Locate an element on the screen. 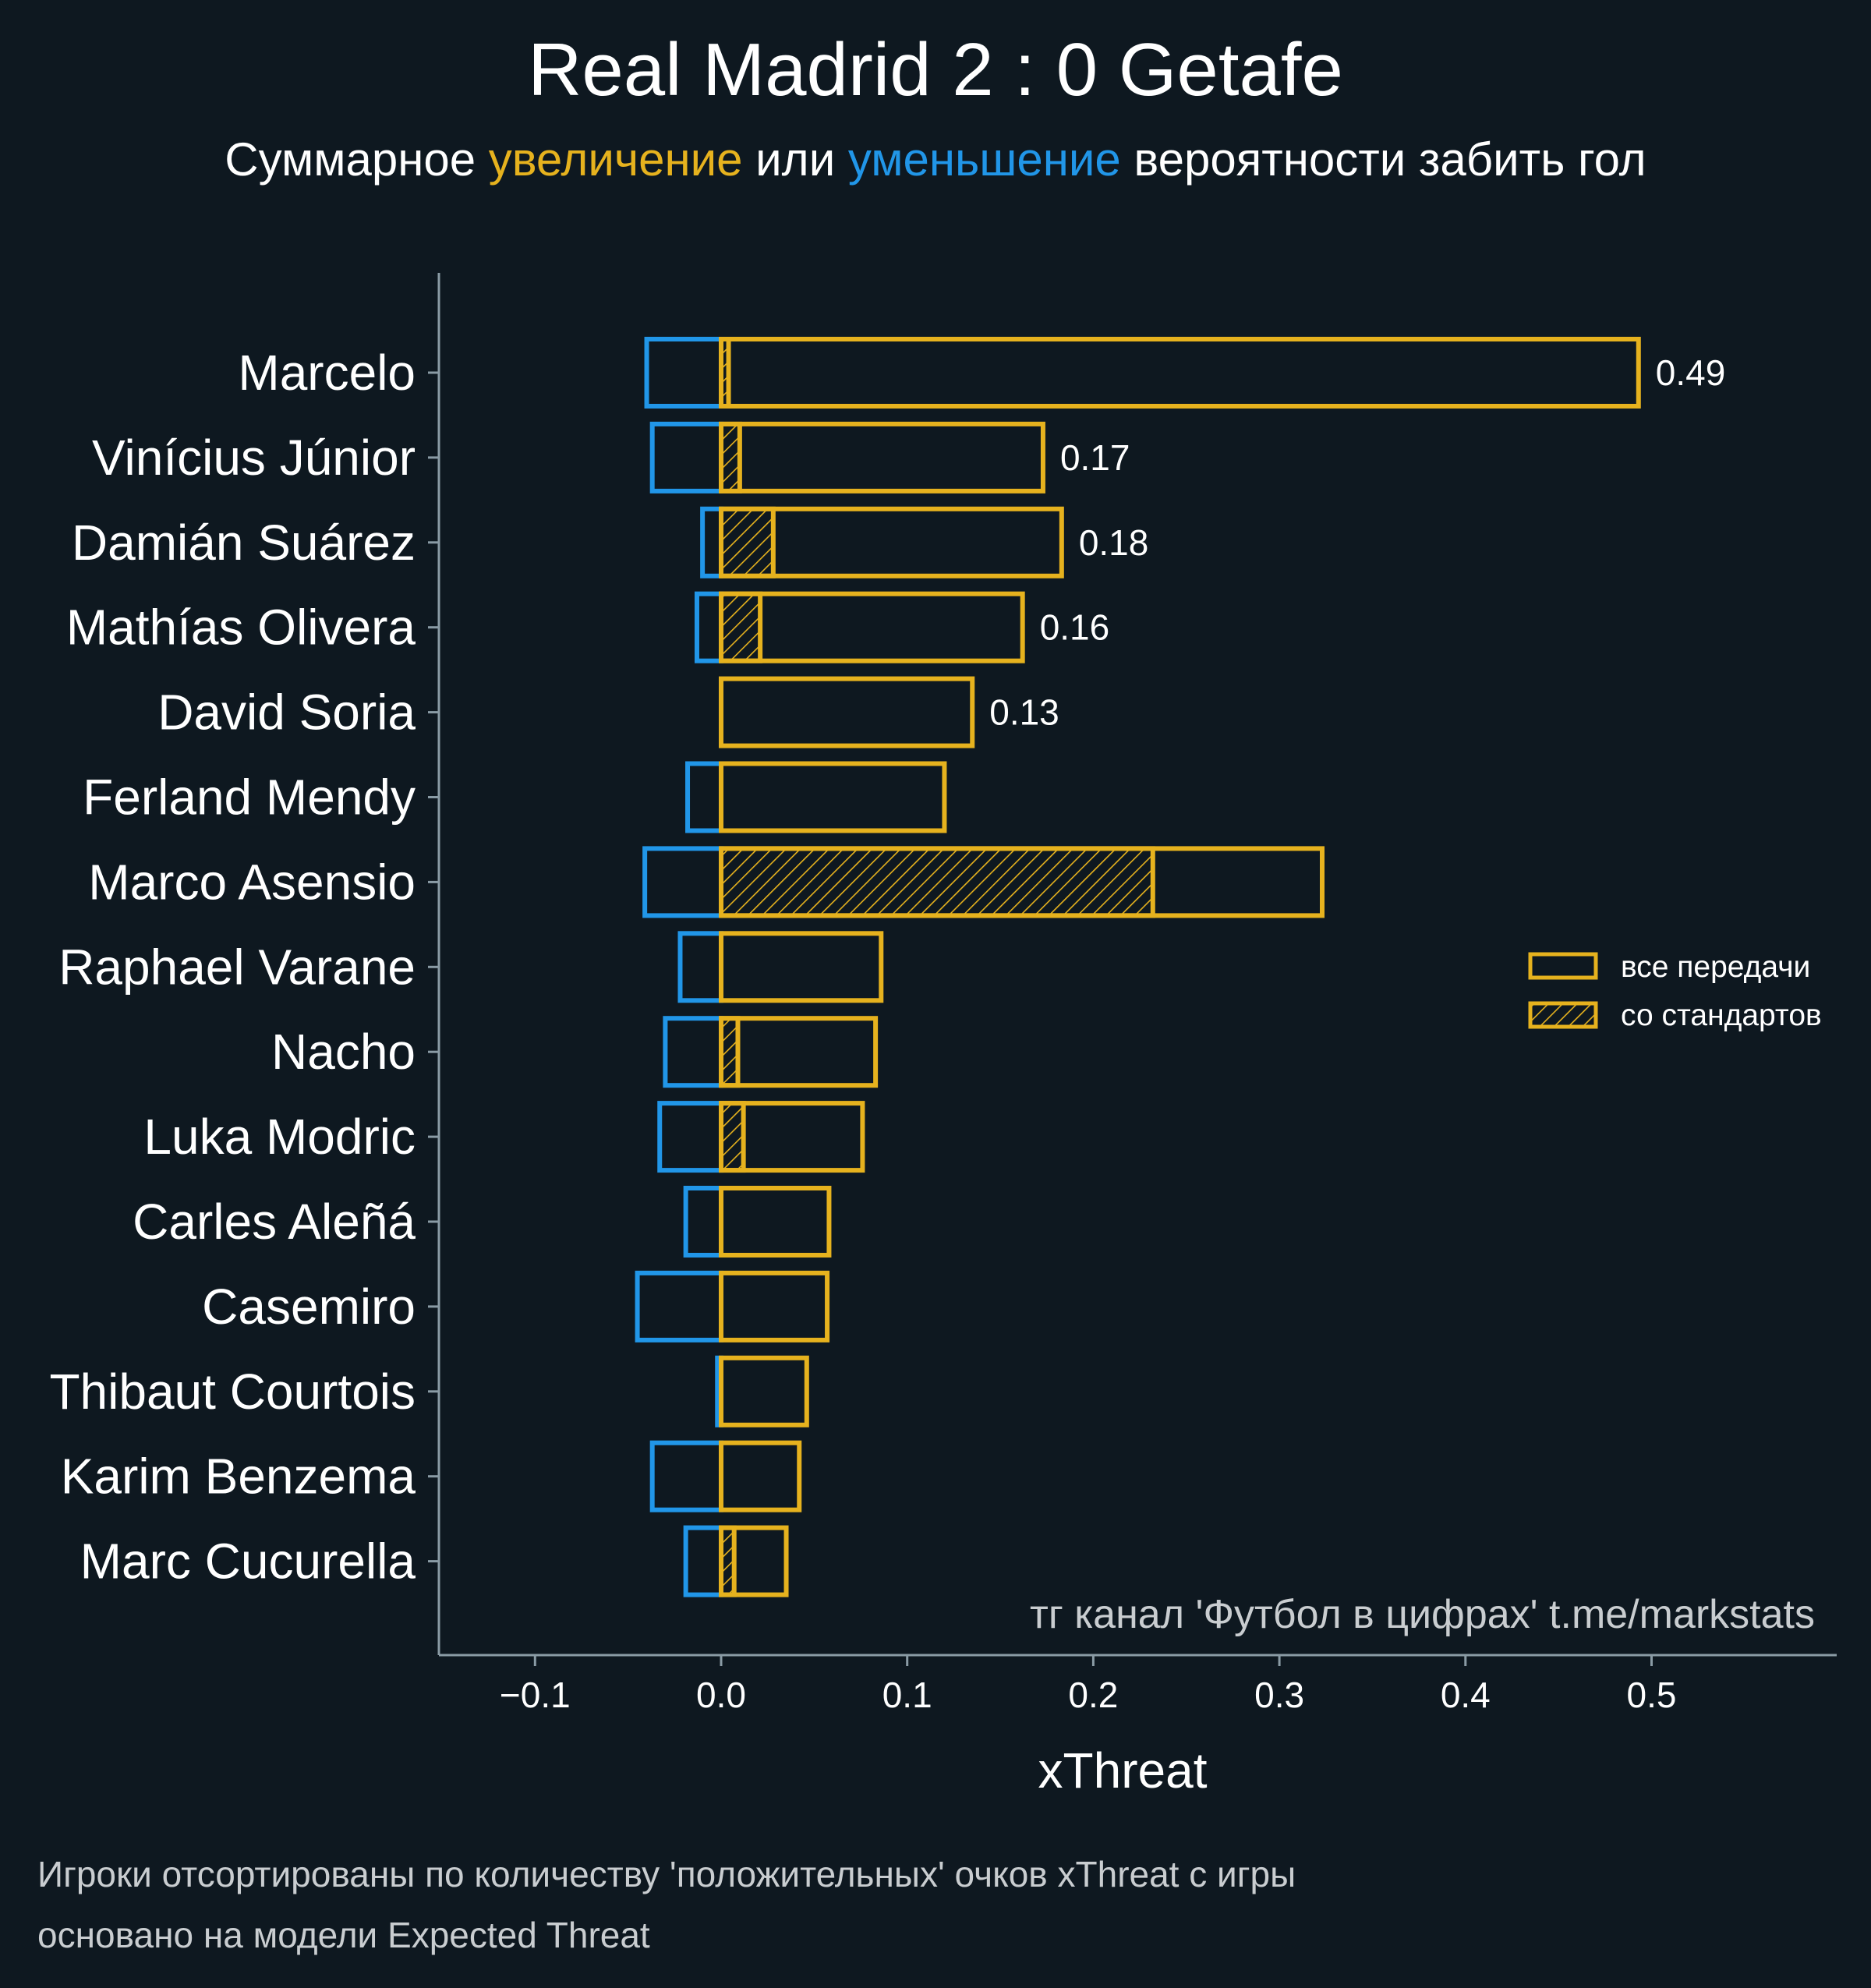 Image resolution: width=1871 pixels, height=1988 pixels. legend-label-set-pieces: со стандартов is located at coordinates (1721, 1015).